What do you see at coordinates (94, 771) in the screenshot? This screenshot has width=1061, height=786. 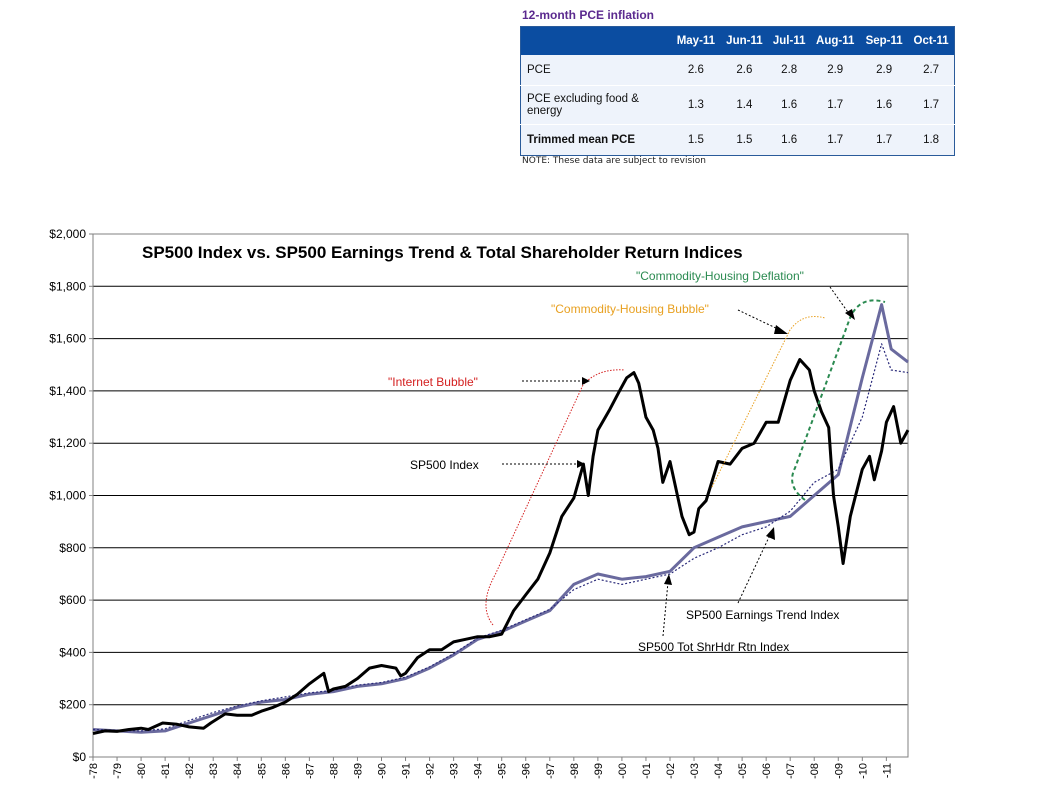 I see `x-tick-label: -78` at bounding box center [94, 771].